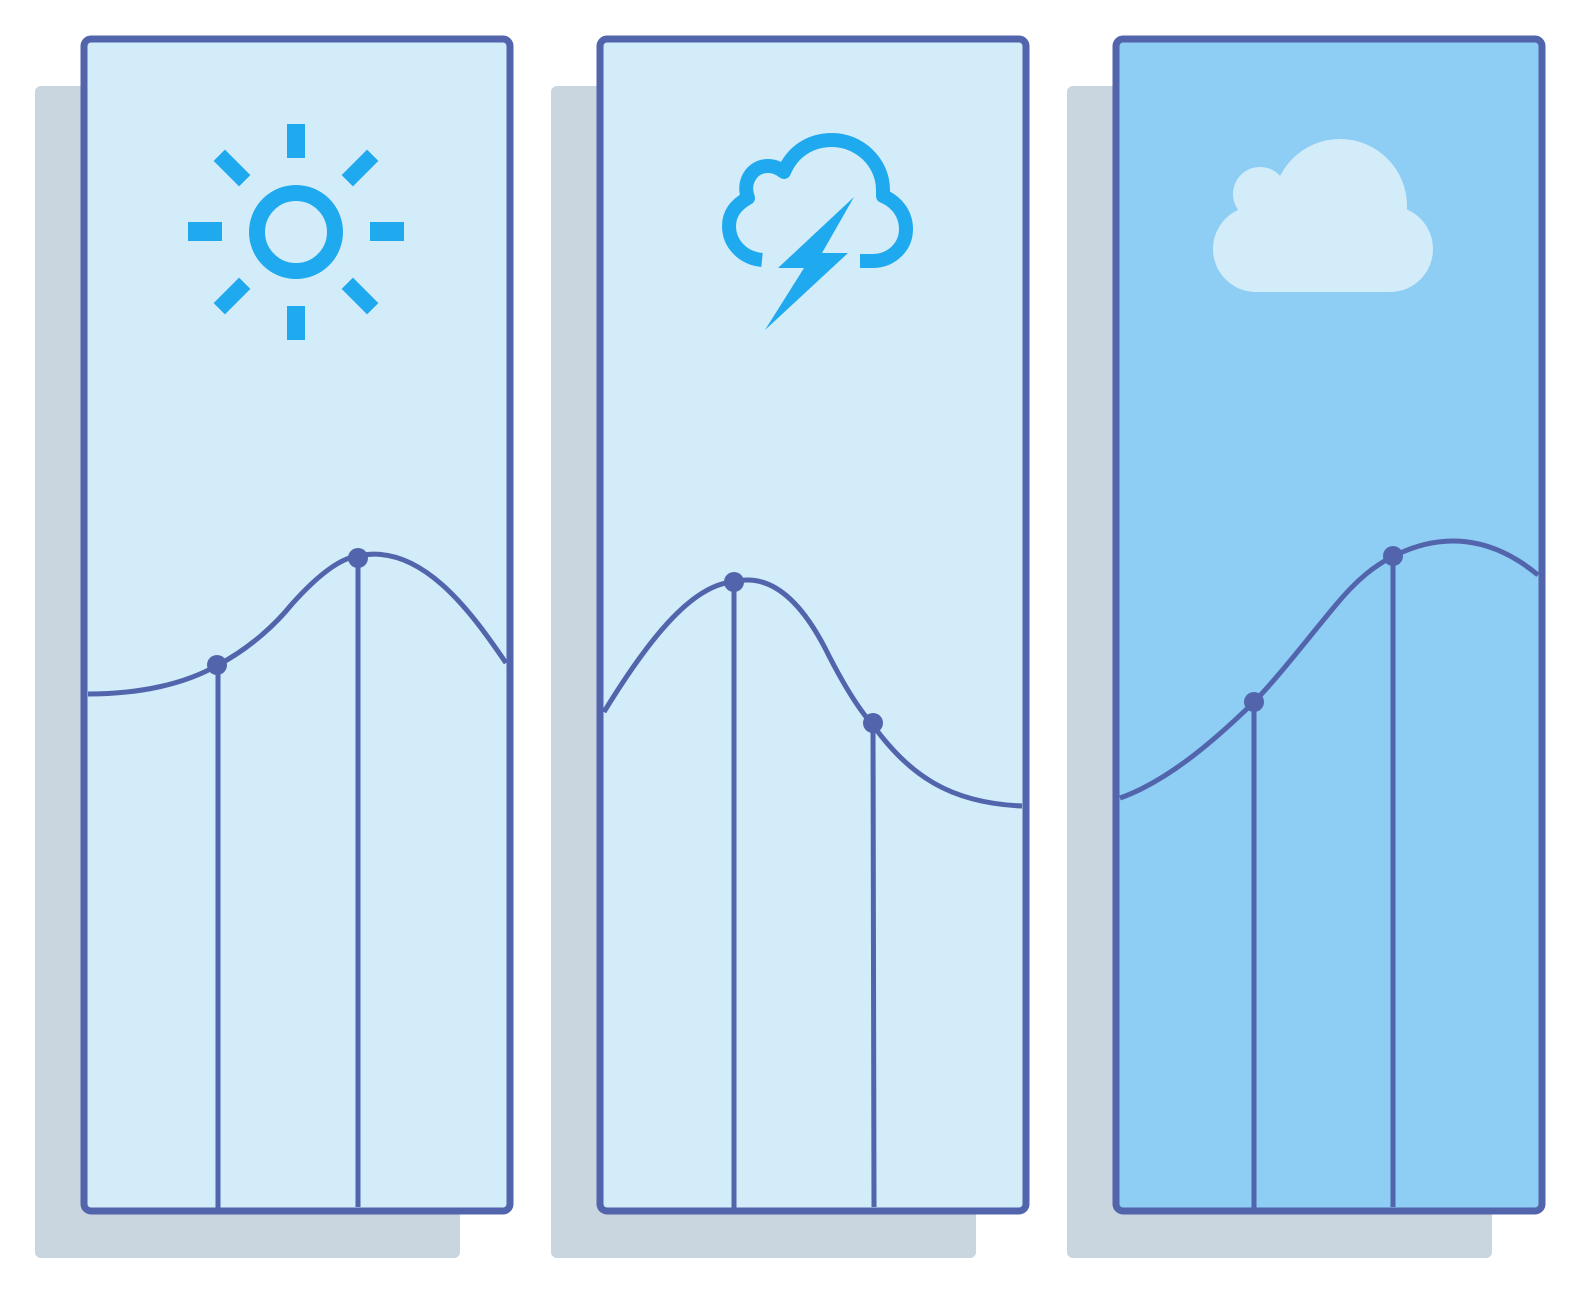 This screenshot has height=1302, width=1579. I want to click on marker-line, so click(873, 965).